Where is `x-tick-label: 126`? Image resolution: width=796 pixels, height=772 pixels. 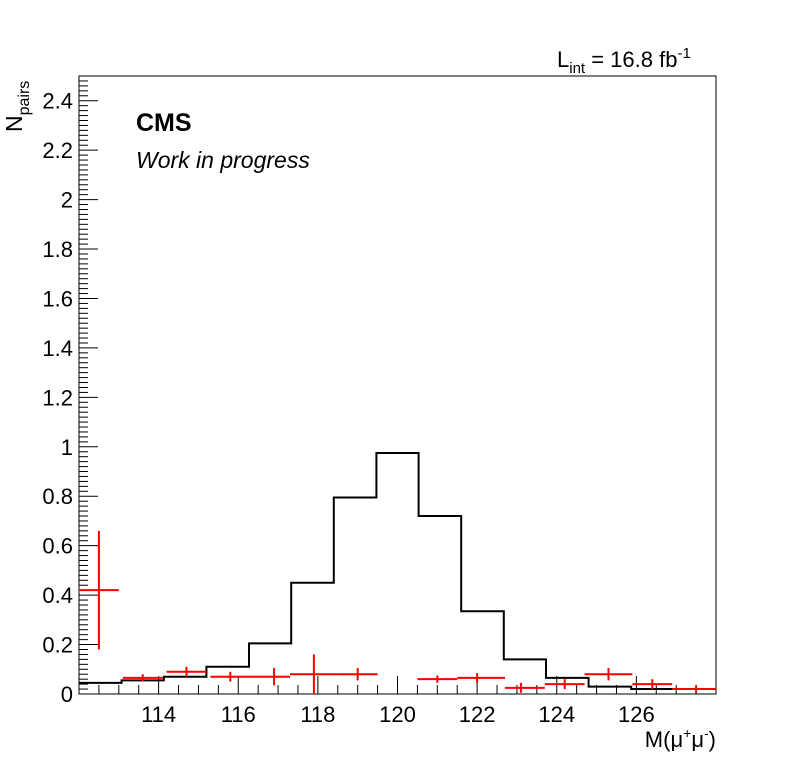
x-tick-label: 126 is located at coordinates (636, 714).